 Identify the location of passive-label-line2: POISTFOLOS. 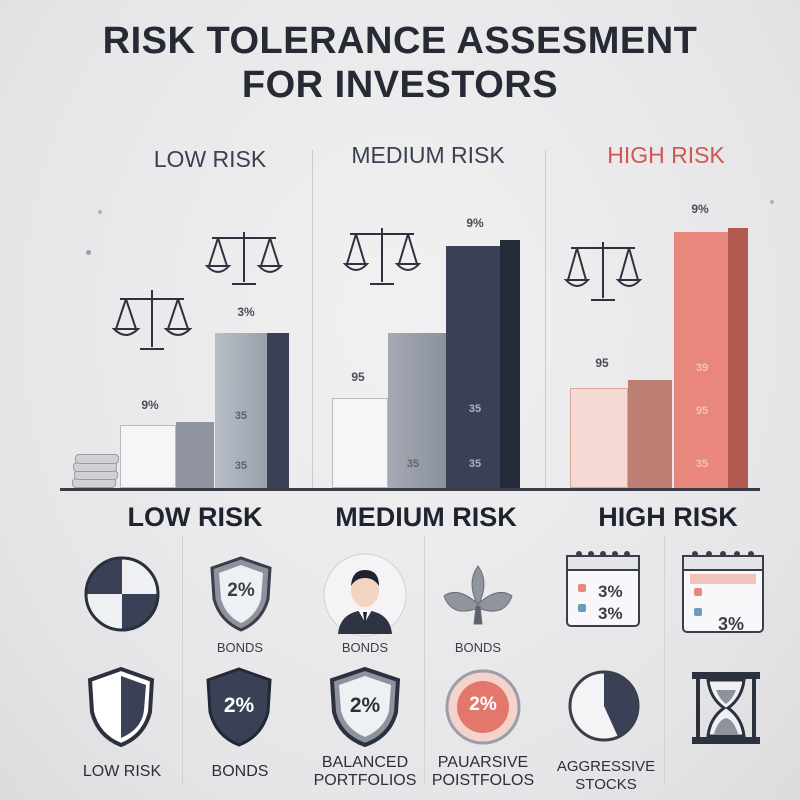
(483, 780).